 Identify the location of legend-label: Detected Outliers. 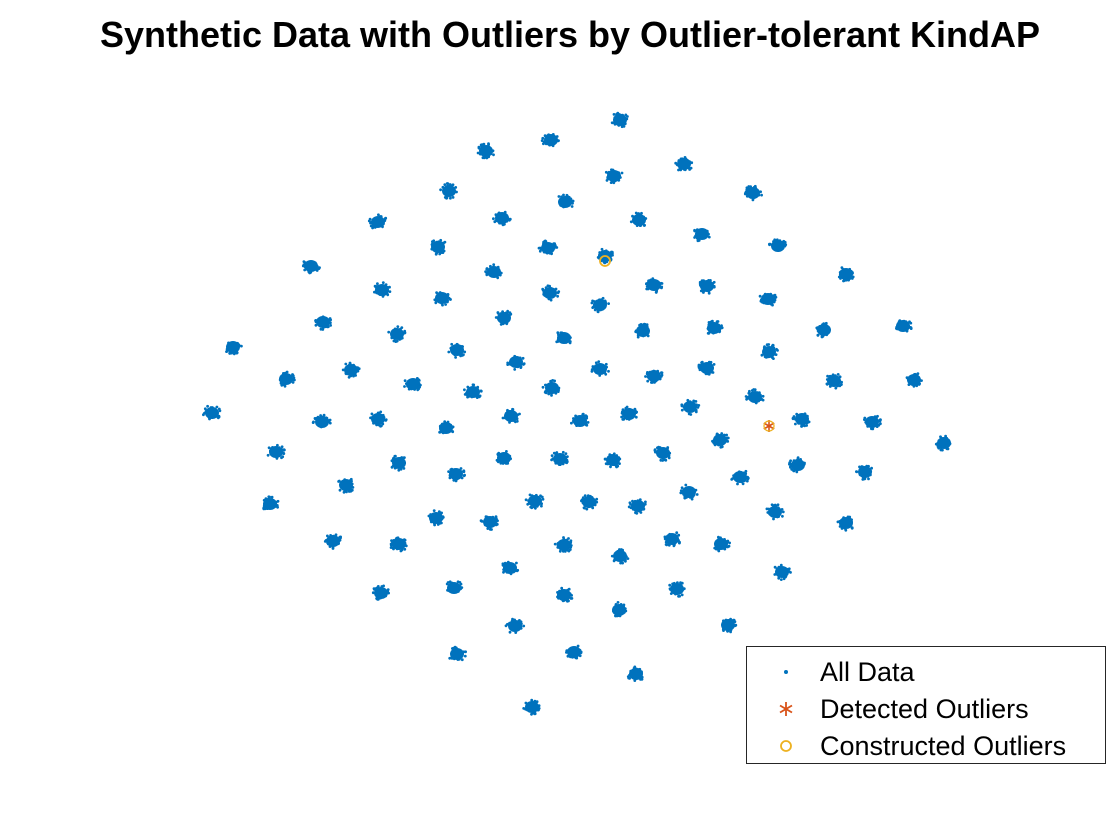
(924, 709).